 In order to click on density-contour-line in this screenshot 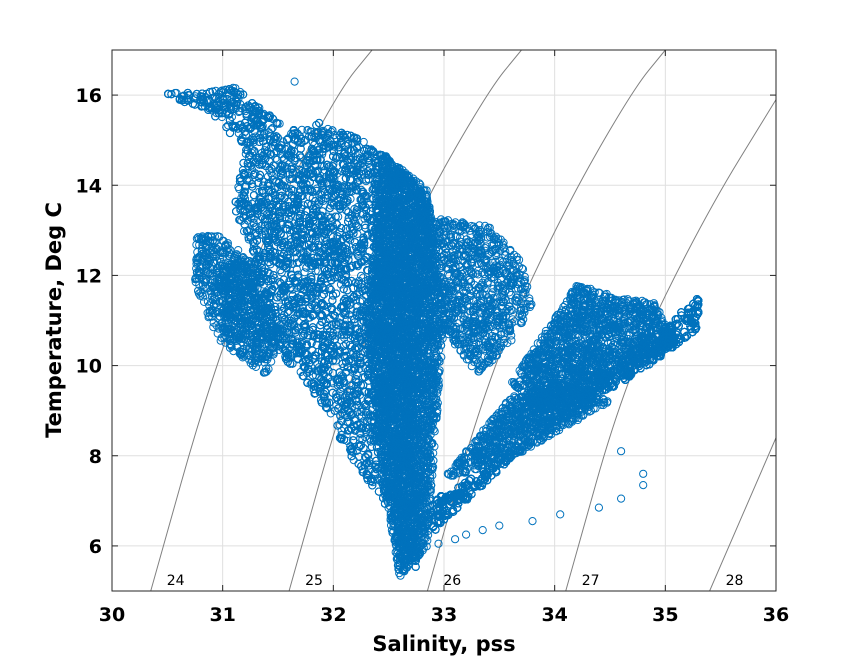, I will do `click(742, 514)`.